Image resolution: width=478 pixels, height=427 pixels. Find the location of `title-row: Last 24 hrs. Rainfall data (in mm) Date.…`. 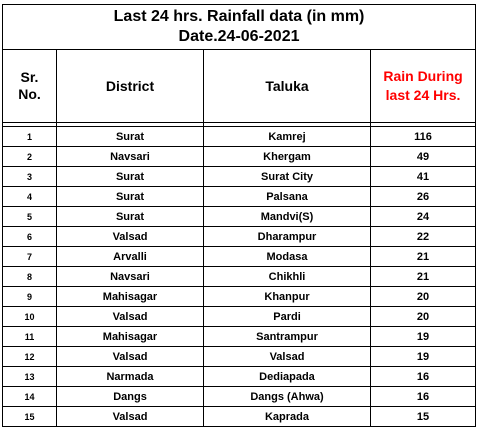

title-row: Last 24 hrs. Rainfall data (in mm) Date.… is located at coordinates (239, 27).